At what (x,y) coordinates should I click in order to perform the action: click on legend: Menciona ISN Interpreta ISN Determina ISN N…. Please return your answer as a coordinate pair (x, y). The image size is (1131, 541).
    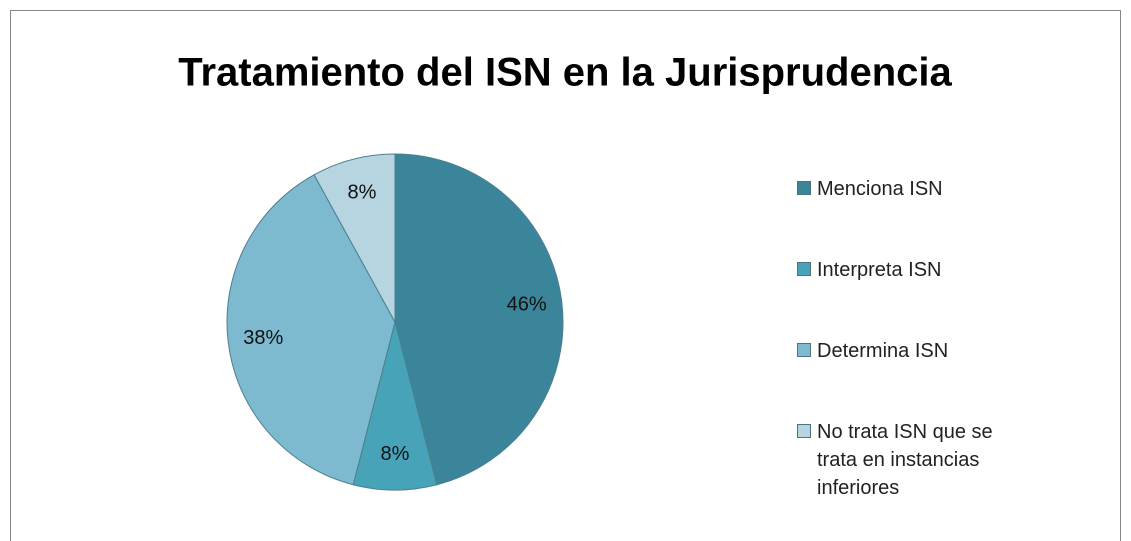
    Looking at the image, I should click on (917, 337).